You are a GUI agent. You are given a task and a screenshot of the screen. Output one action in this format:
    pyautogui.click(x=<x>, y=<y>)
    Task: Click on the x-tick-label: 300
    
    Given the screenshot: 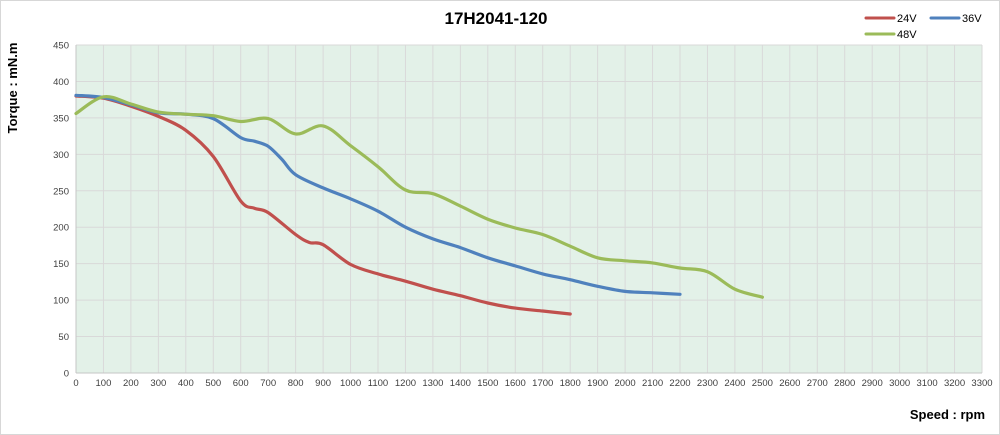 What is the action you would take?
    pyautogui.click(x=158, y=383)
    